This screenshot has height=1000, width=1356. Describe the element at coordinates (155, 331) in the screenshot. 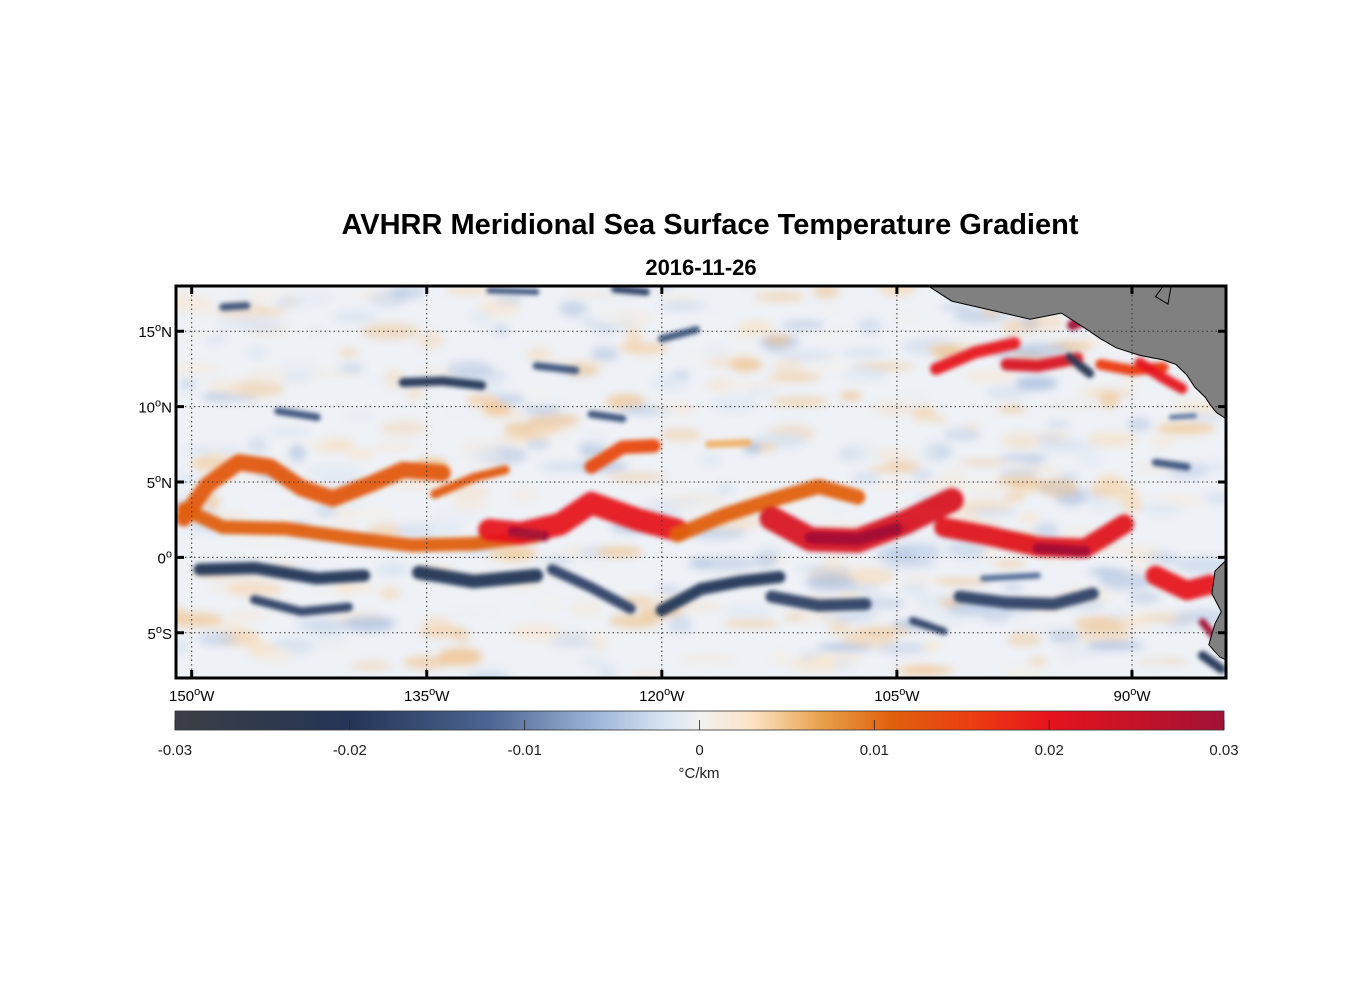

I see `lat-tick-label: 15oN` at that location.